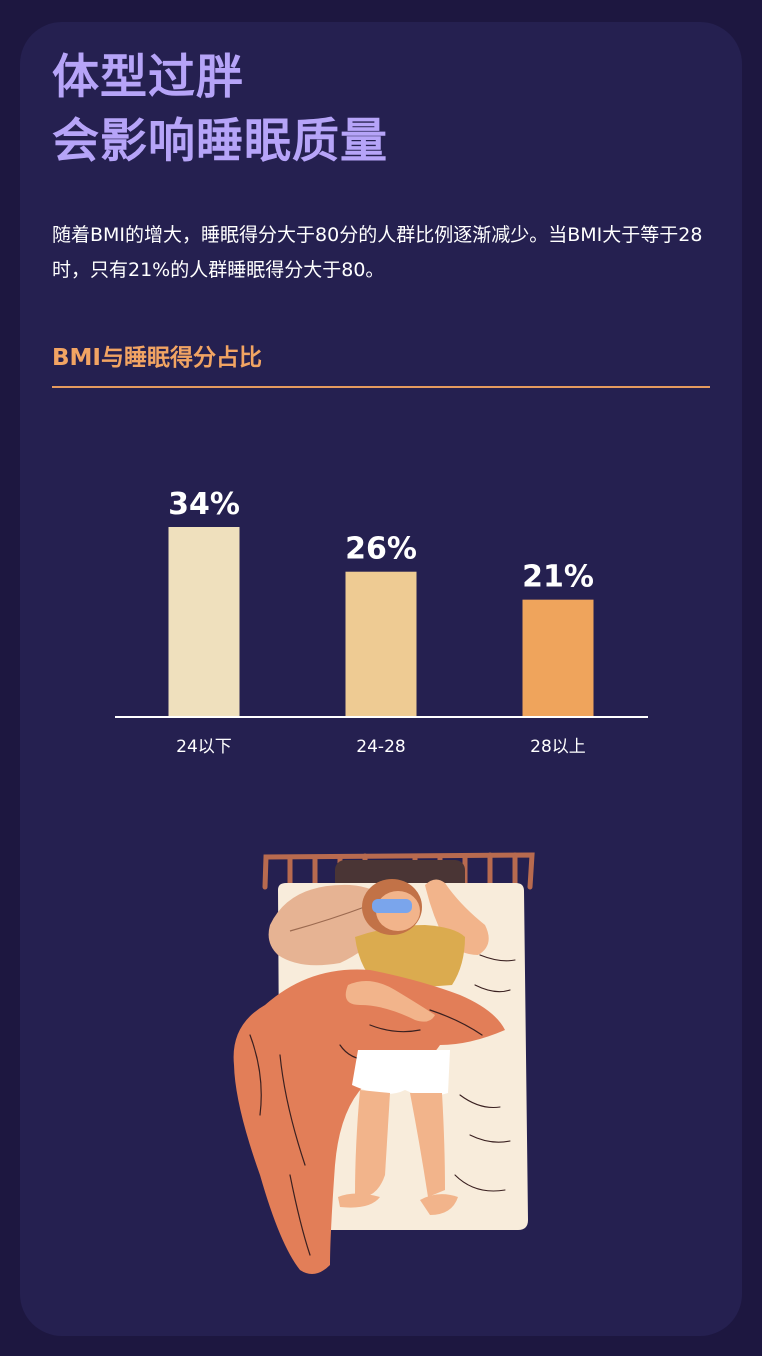  What do you see at coordinates (204, 747) in the screenshot?
I see `x-tick-label-1: 24以下` at bounding box center [204, 747].